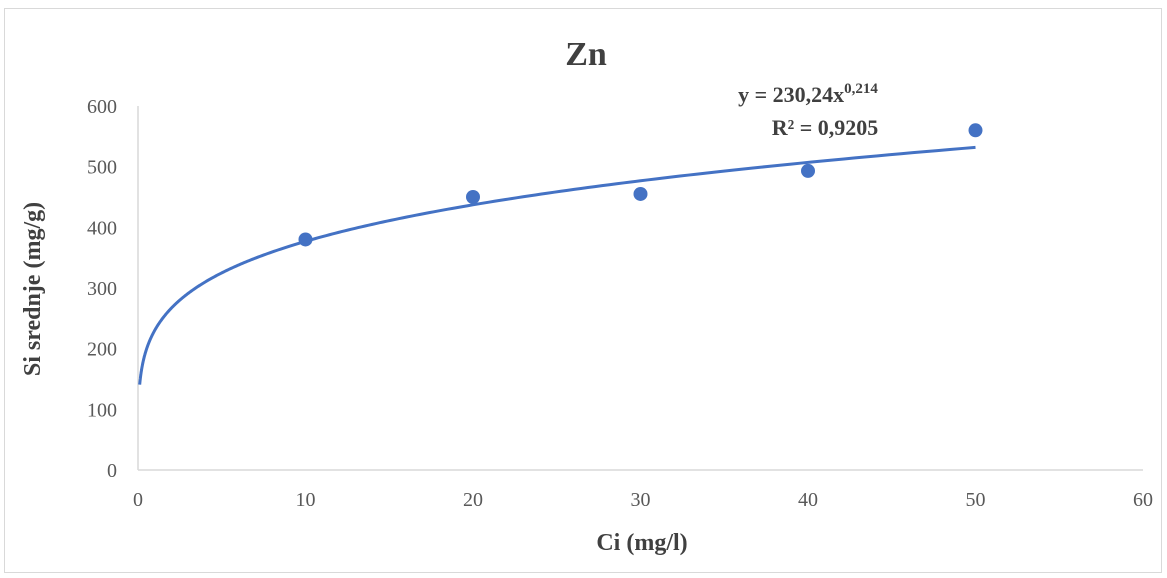 The width and height of the screenshot is (1167, 578). I want to click on x-axis-title: Ci (mg/l), so click(641, 543).